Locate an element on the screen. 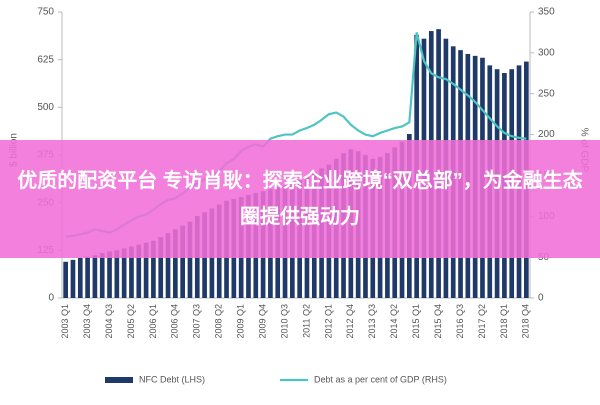  x-tick-label: 2018 Q4 is located at coordinates (526, 321).